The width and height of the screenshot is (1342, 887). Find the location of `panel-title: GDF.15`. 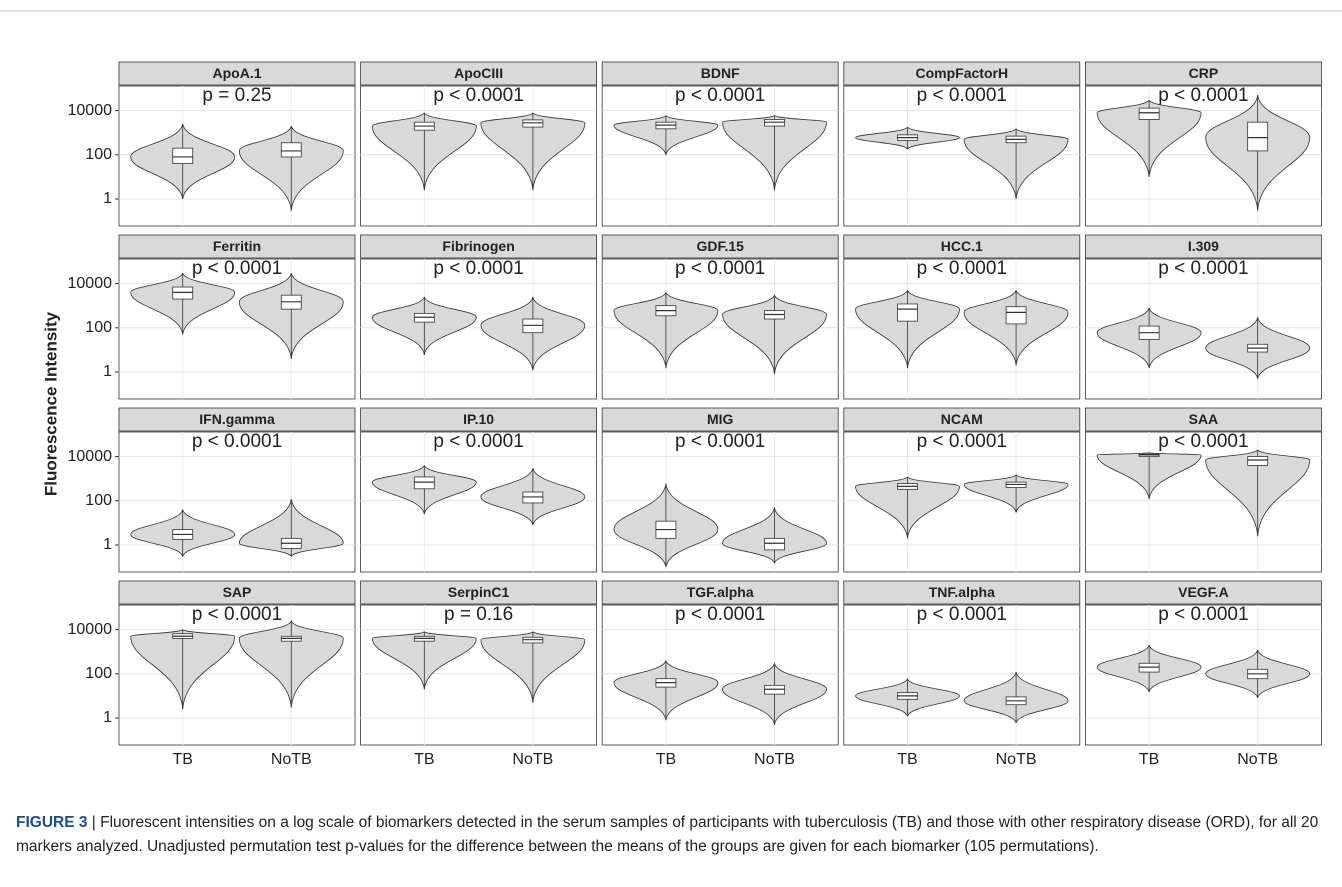

panel-title: GDF.15 is located at coordinates (720, 246).